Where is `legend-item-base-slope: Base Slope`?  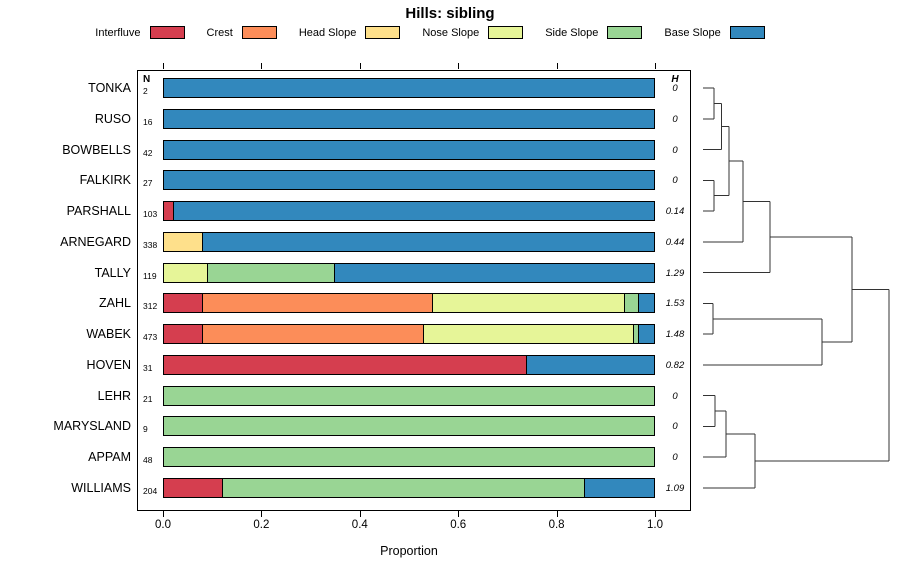
legend-item-base-slope: Base Slope is located at coordinates (714, 32).